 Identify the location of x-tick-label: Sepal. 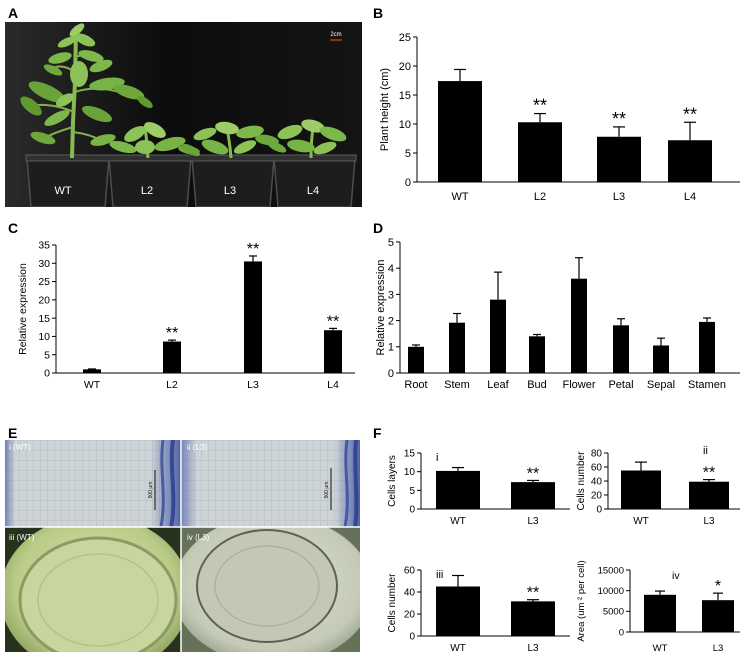
(661, 385).